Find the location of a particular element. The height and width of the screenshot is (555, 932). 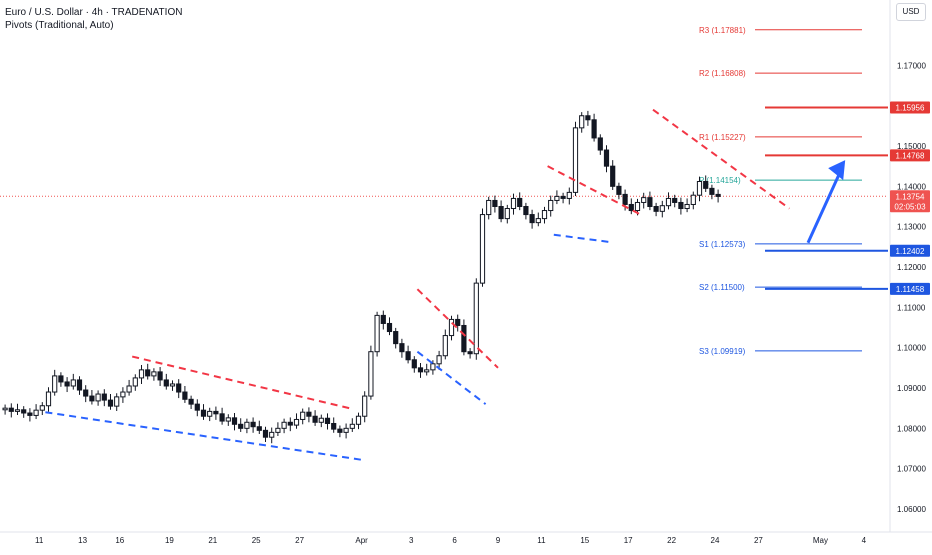

level-price-label: 1.11458 is located at coordinates (910, 289).